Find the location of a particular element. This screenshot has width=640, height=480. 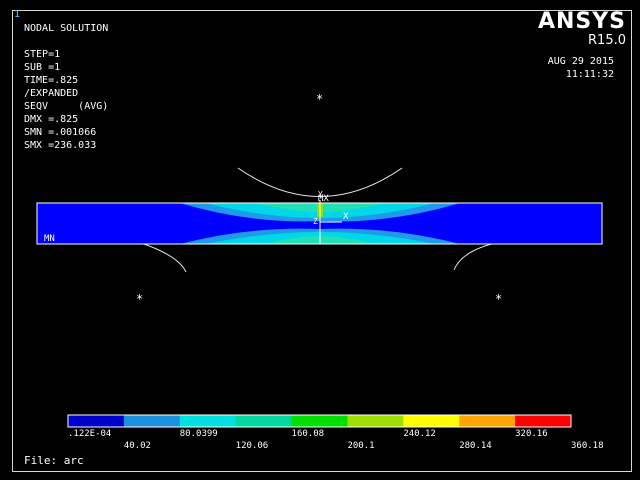

upper-arc is located at coordinates (320, 182).